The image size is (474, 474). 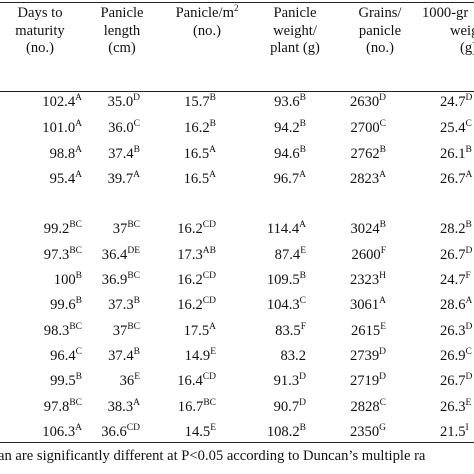 What do you see at coordinates (63, 381) in the screenshot?
I see `cell-value: 99.5` at bounding box center [63, 381].